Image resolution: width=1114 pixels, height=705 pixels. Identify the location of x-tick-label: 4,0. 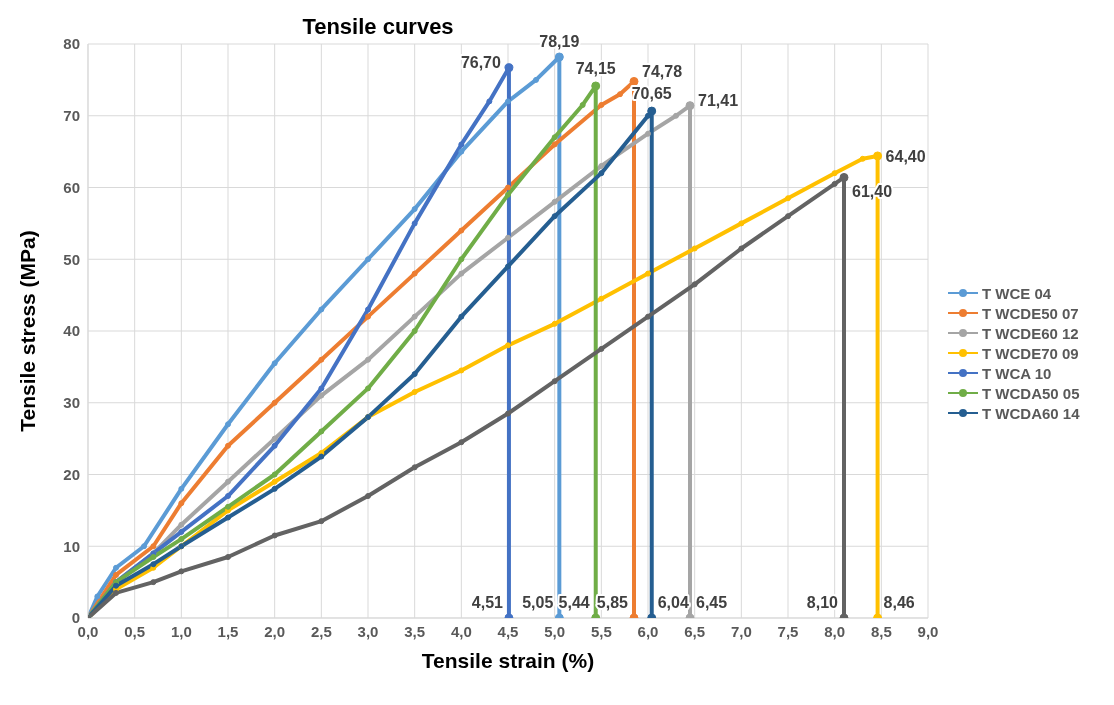
(461, 631).